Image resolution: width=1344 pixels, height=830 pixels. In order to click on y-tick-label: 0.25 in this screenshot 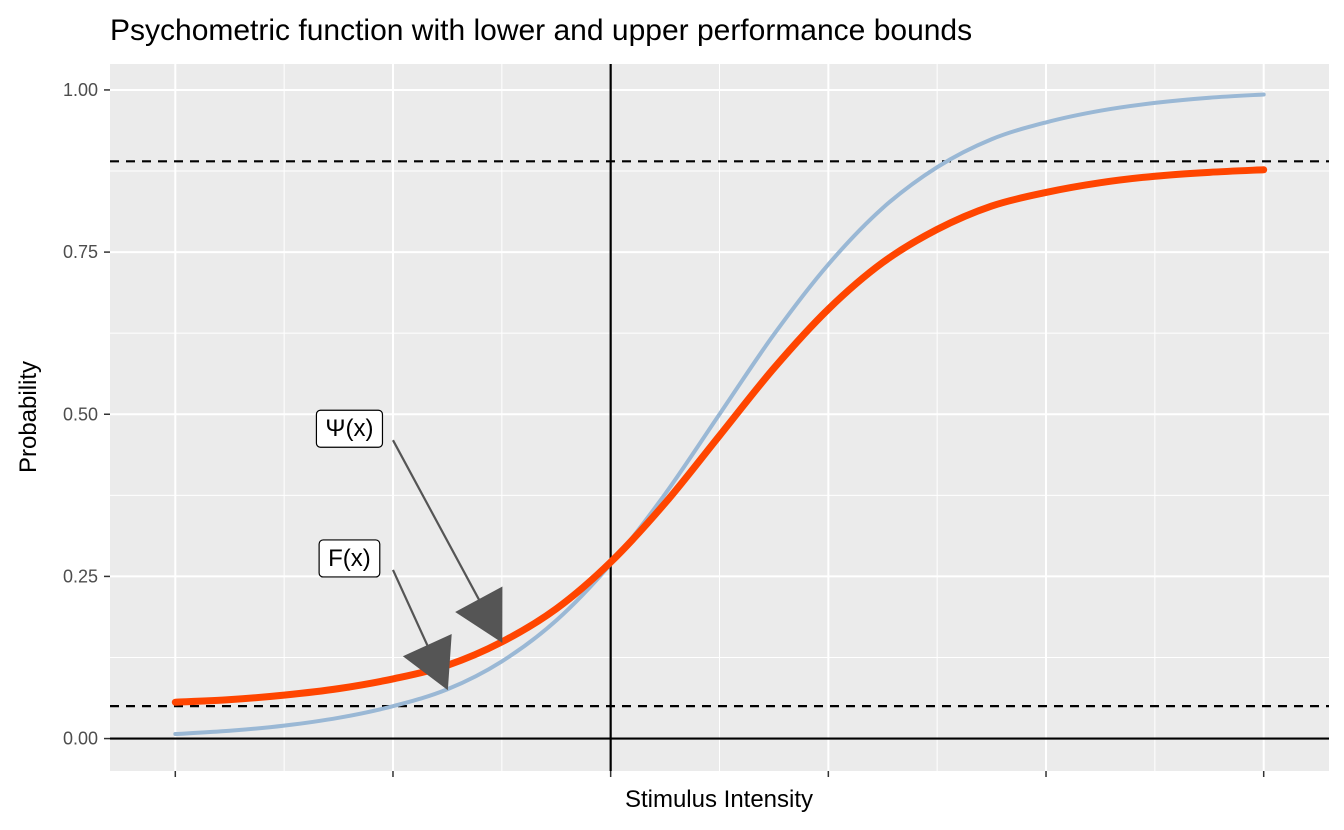, I will do `click(80, 576)`.